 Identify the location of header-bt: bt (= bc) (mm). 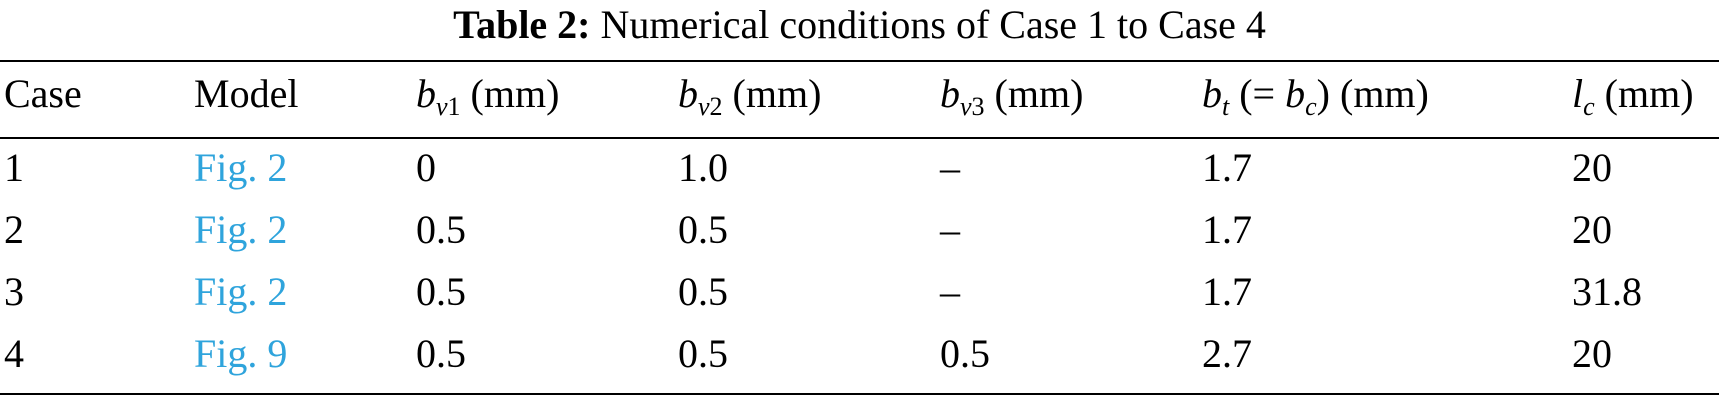
(1315, 96).